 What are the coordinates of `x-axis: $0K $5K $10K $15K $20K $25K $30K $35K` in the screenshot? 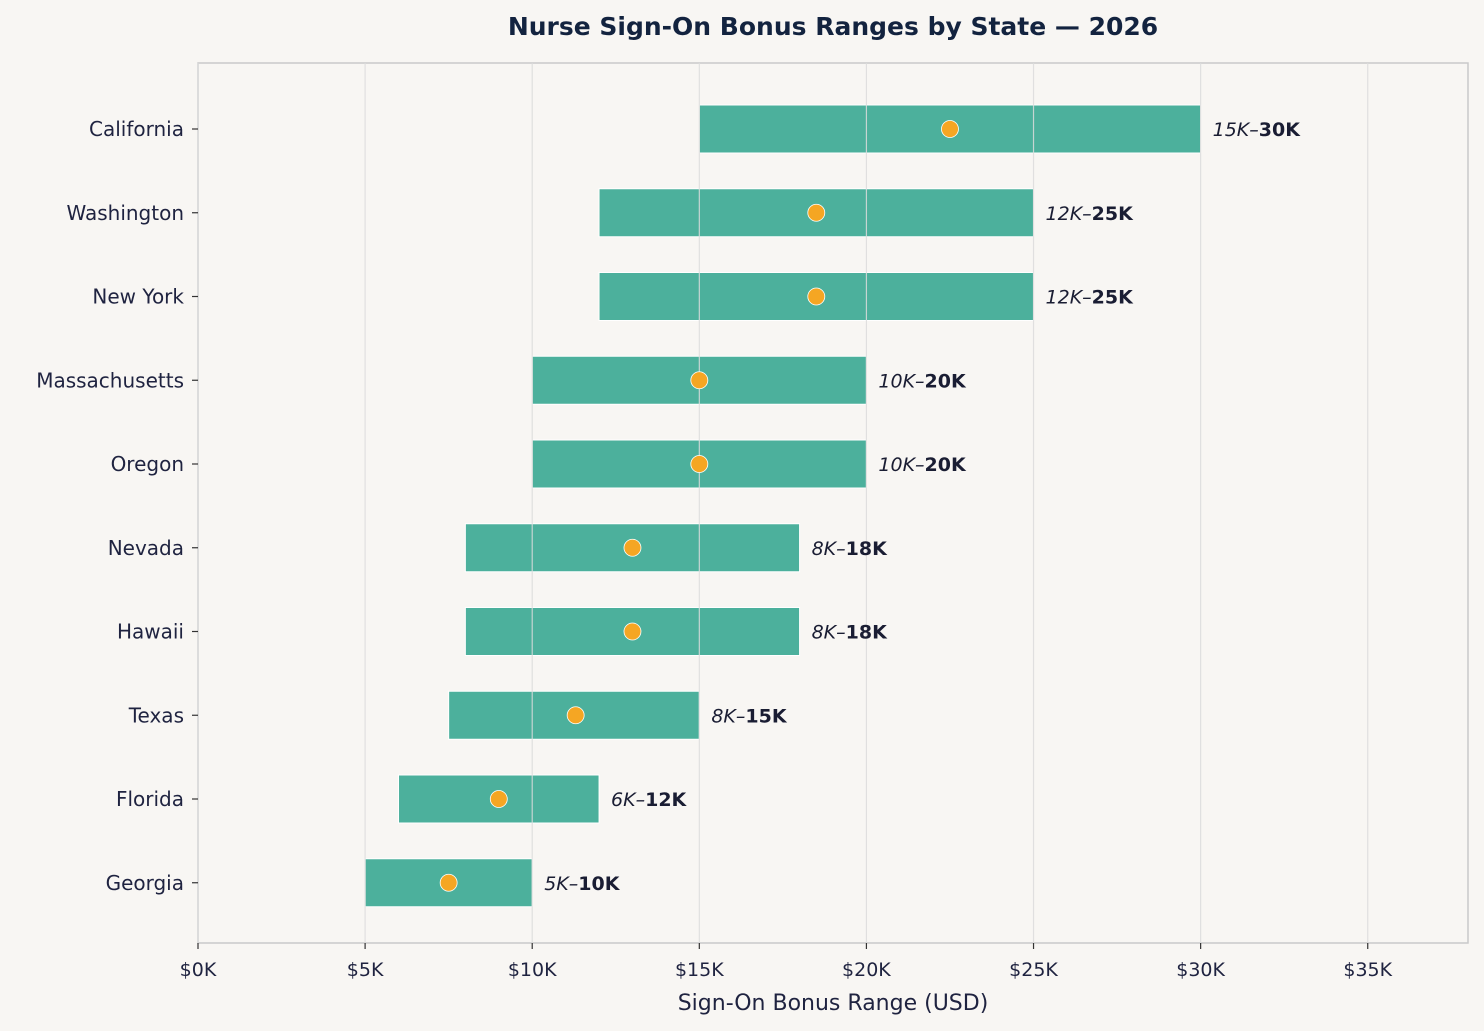 It's located at (786, 962).